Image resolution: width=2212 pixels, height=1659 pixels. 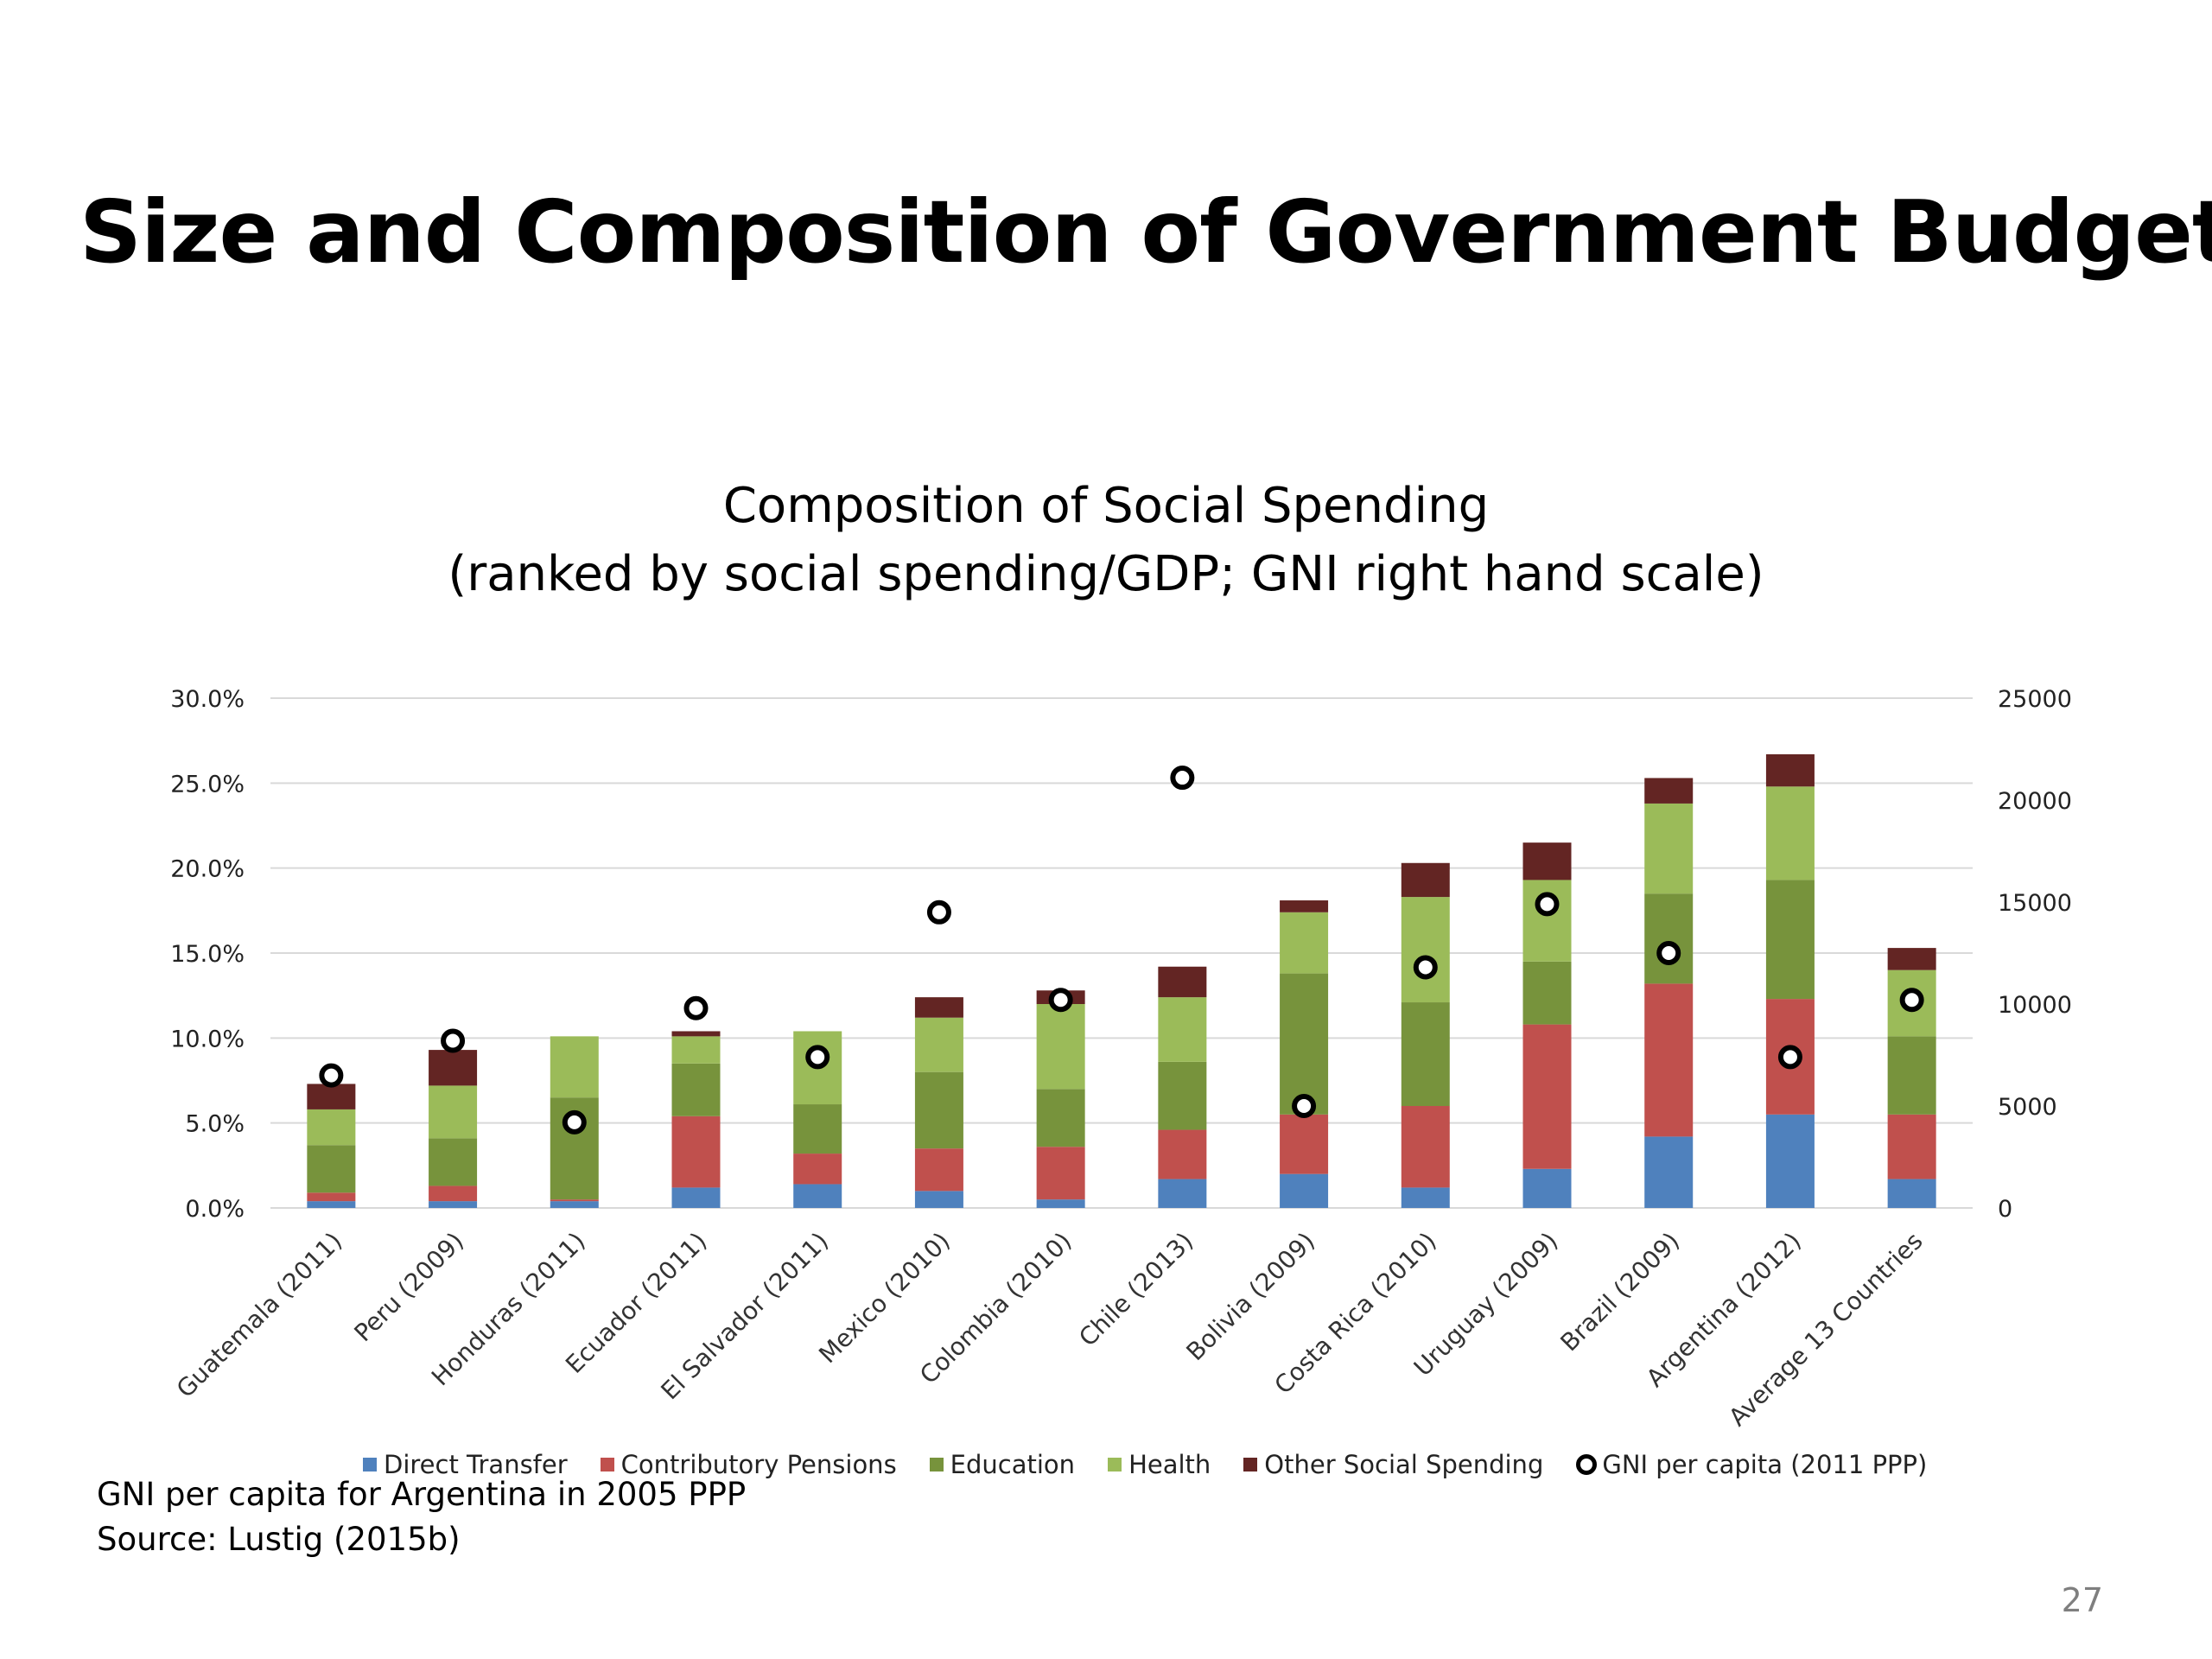 I want to click on x-tick-label: Bolivia (2009), so click(x=1251, y=1297).